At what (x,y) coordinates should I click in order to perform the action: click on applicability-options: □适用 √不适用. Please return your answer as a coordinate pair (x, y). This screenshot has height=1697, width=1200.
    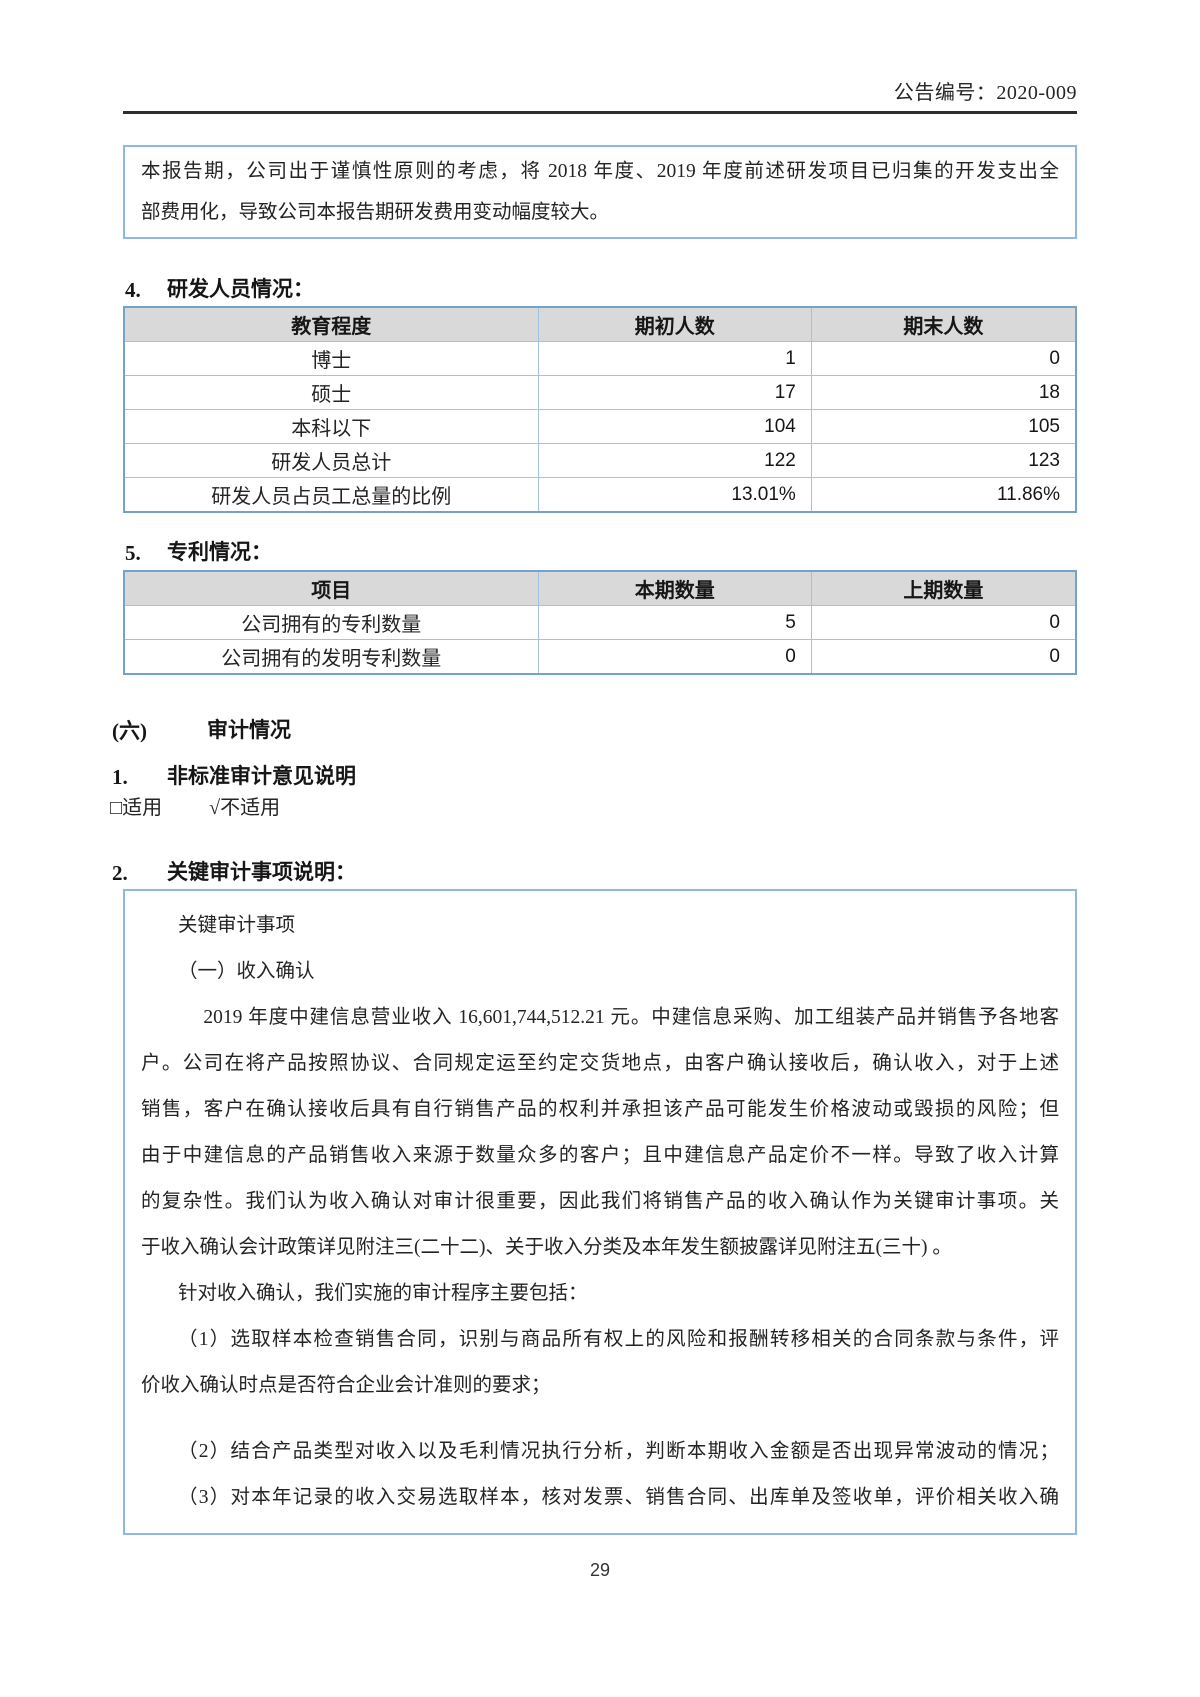
    Looking at the image, I should click on (593, 808).